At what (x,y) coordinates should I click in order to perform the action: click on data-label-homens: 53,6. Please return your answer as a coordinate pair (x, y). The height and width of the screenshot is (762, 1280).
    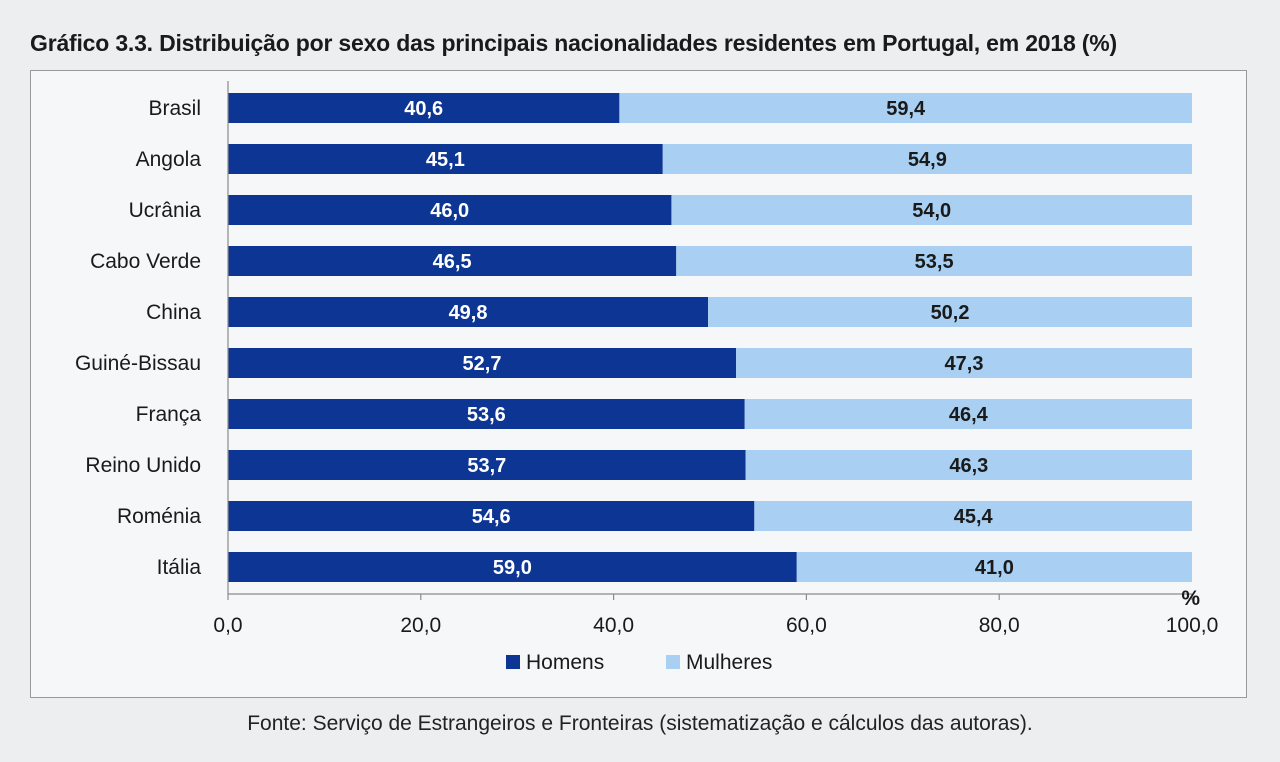
    Looking at the image, I should click on (486, 415).